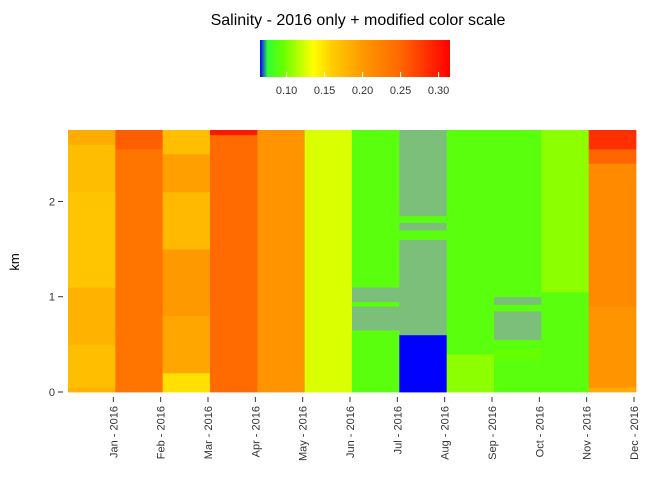 This screenshot has width=672, height=480. What do you see at coordinates (398, 430) in the screenshot?
I see `x-tick-label: Jul - 2016` at bounding box center [398, 430].